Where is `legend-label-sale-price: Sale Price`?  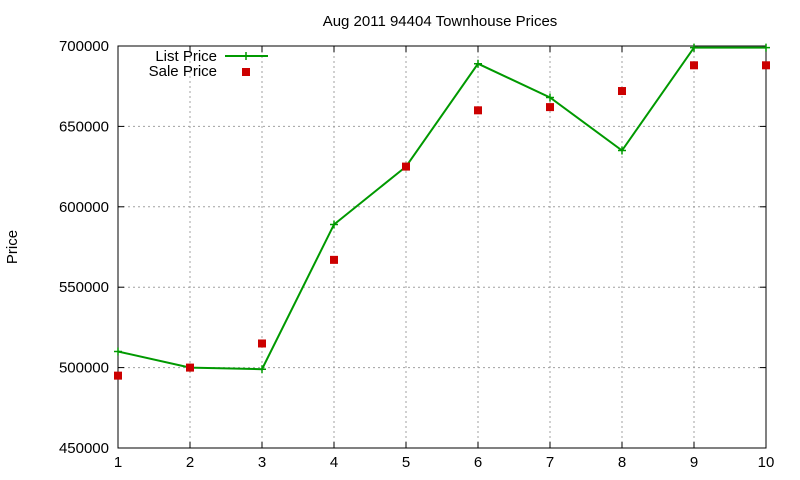 legend-label-sale-price: Sale Price is located at coordinates (183, 71).